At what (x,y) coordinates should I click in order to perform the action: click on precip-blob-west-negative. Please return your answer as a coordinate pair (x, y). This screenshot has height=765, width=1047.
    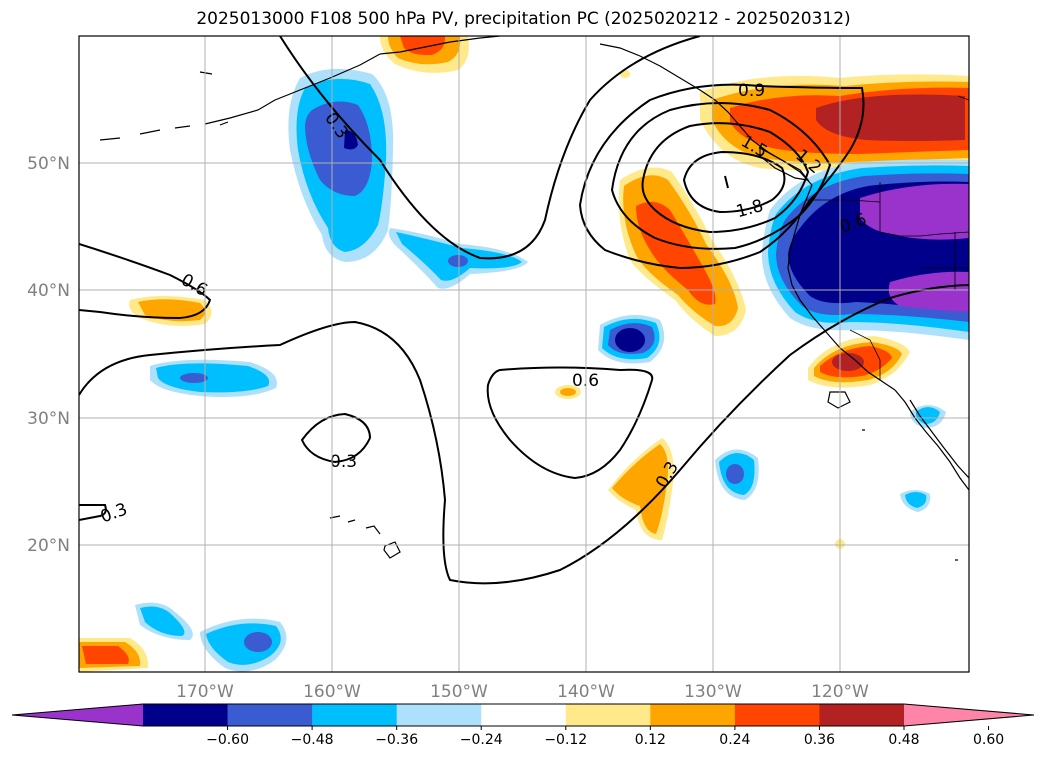
    Looking at the image, I should click on (213, 378).